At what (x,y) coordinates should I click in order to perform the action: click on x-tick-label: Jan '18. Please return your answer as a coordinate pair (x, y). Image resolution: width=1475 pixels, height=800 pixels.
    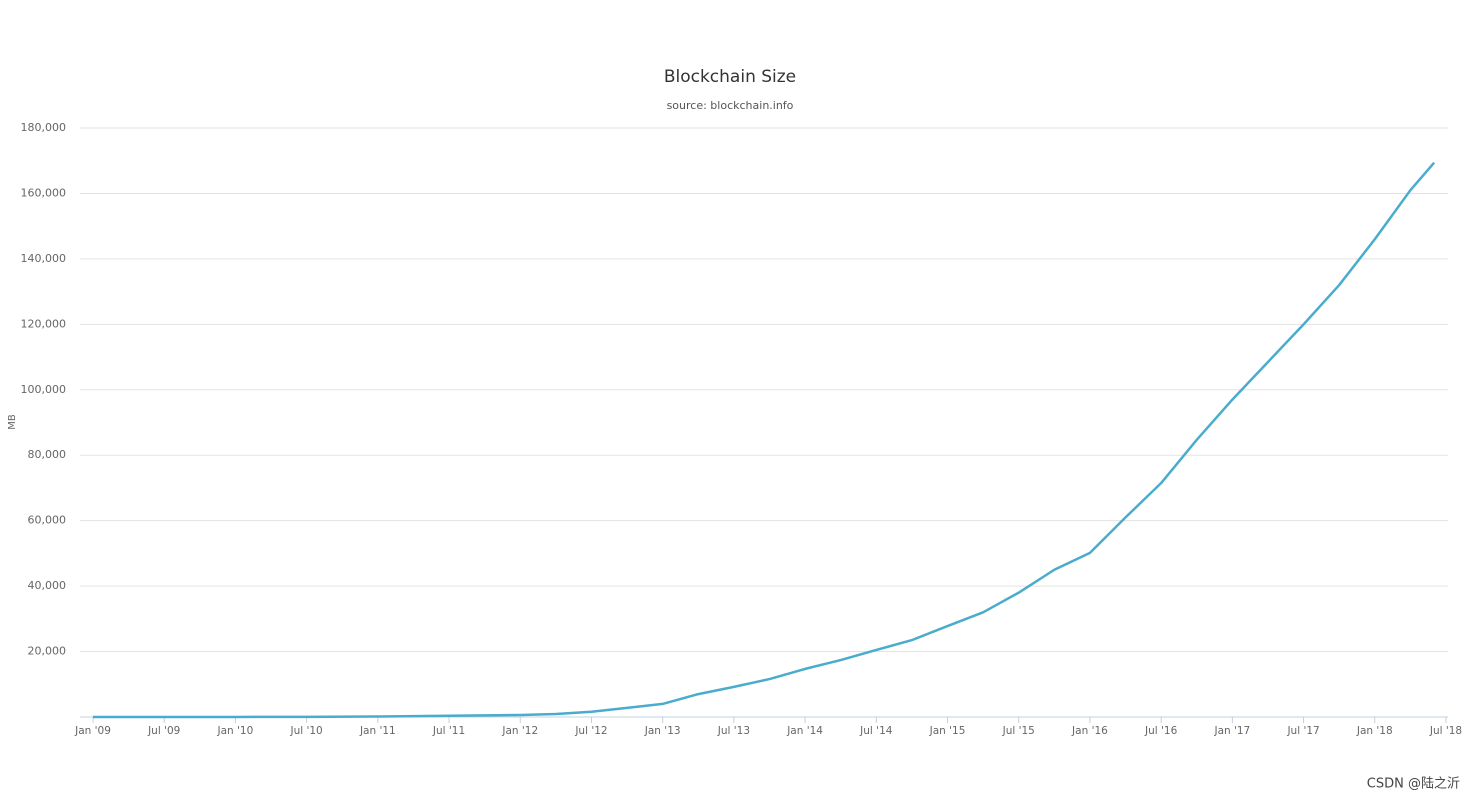
    Looking at the image, I should click on (1374, 731).